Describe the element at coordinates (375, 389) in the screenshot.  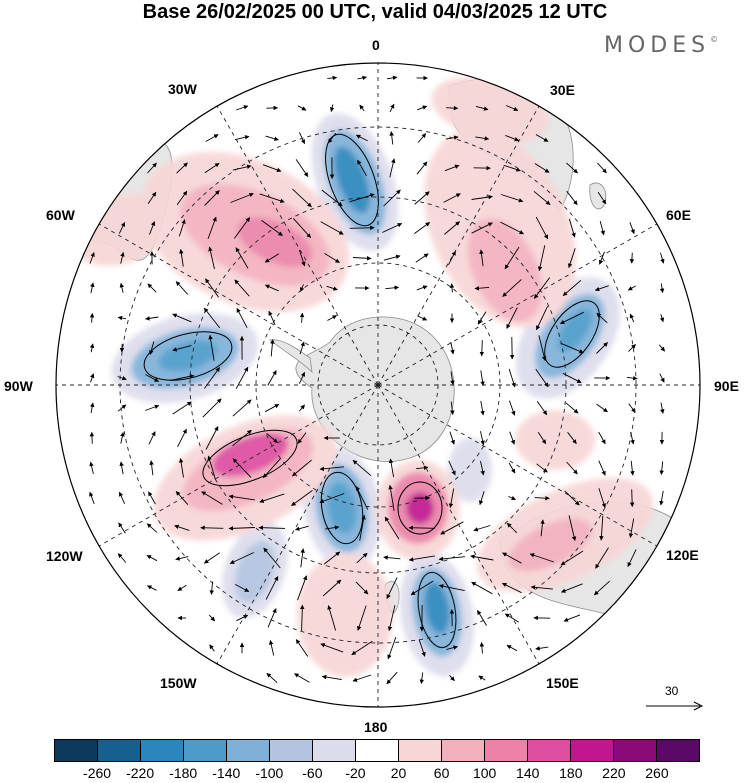
I see `land-antarctica` at that location.